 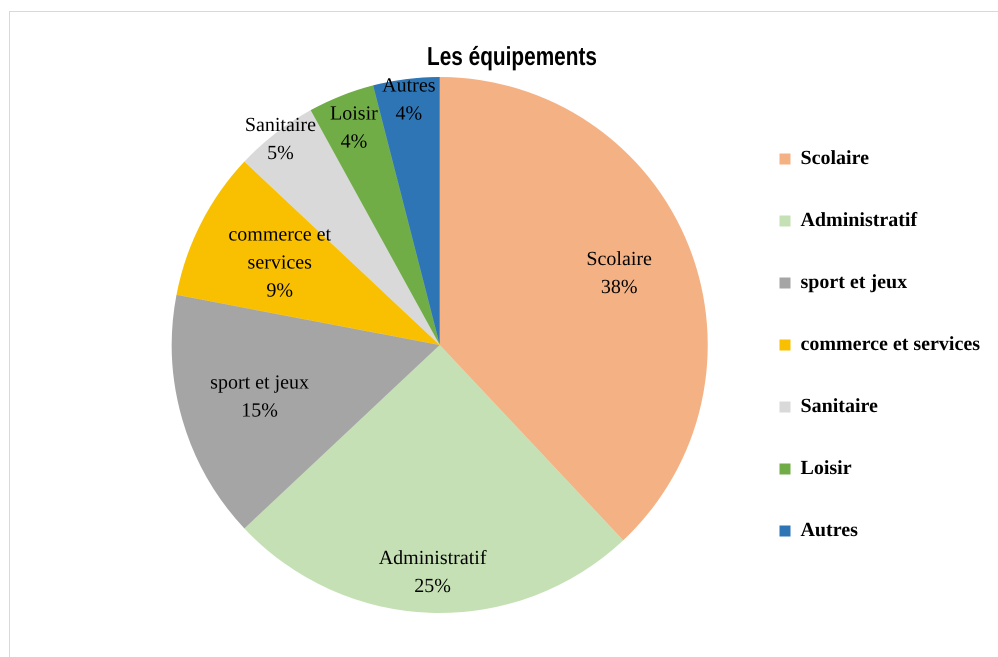 I want to click on slice-label: Administratif, so click(x=432, y=557).